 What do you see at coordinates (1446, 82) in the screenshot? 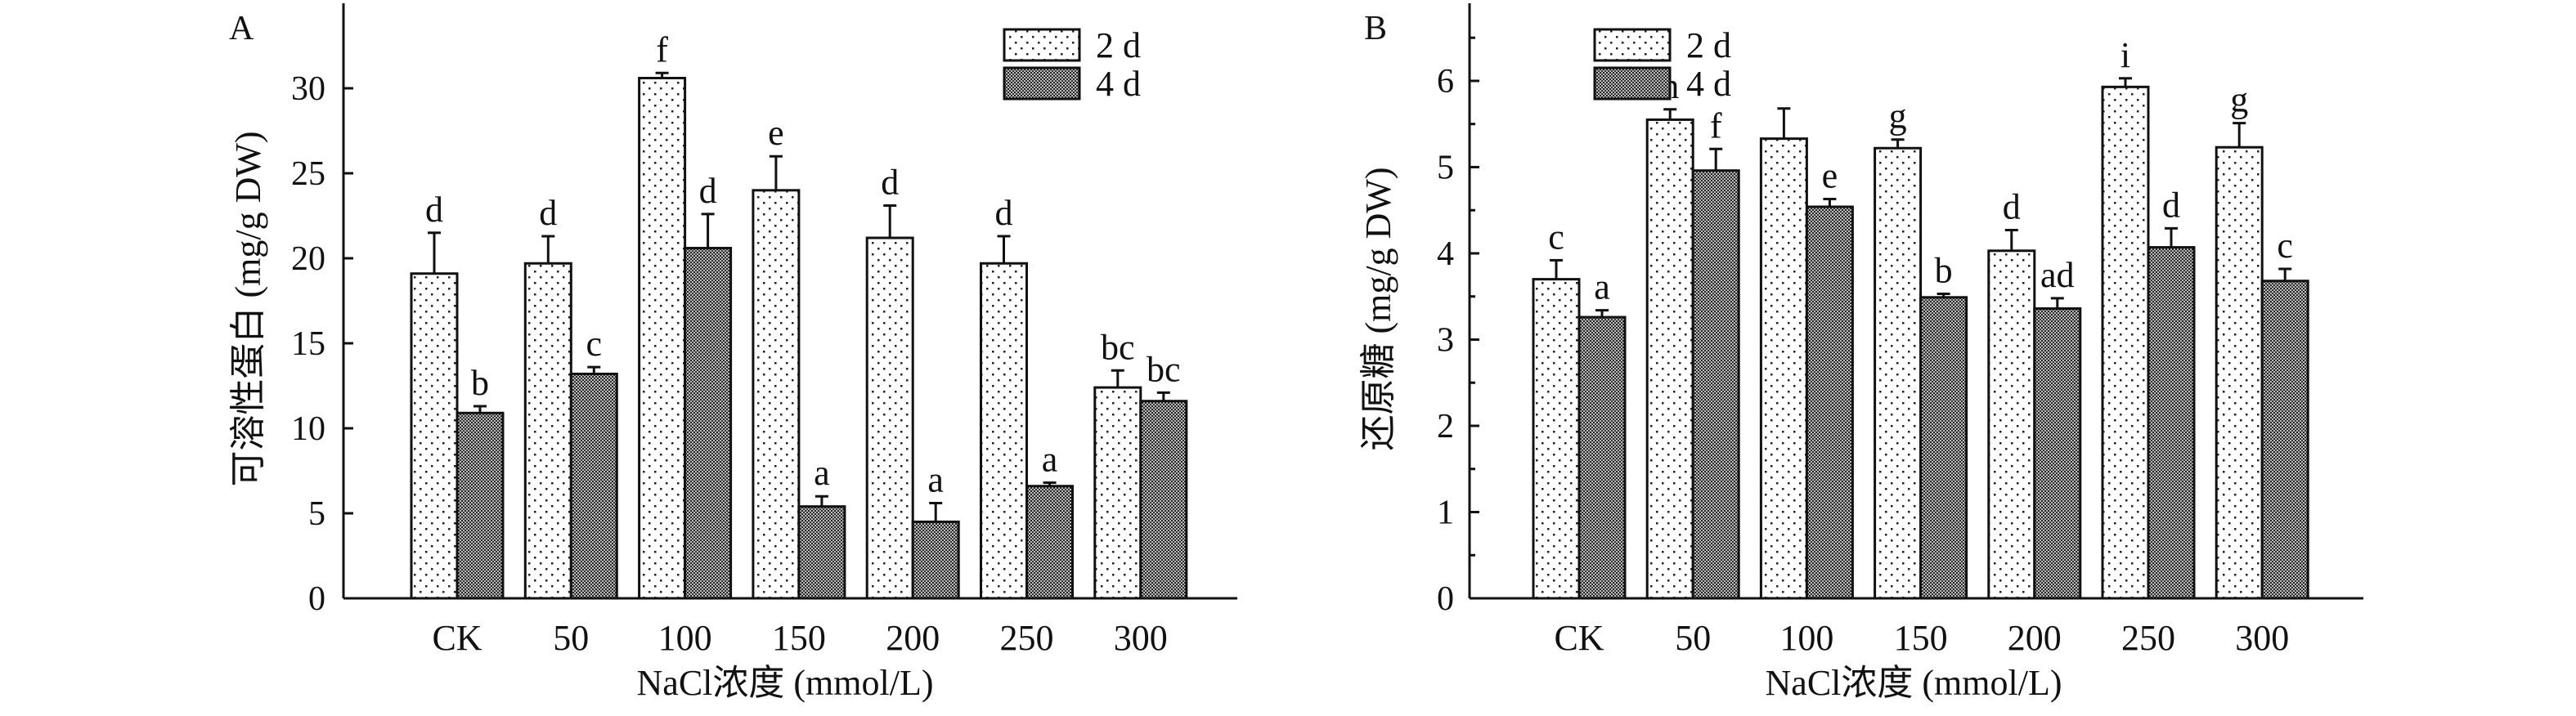
I see `y-tick-label: 6` at bounding box center [1446, 82].